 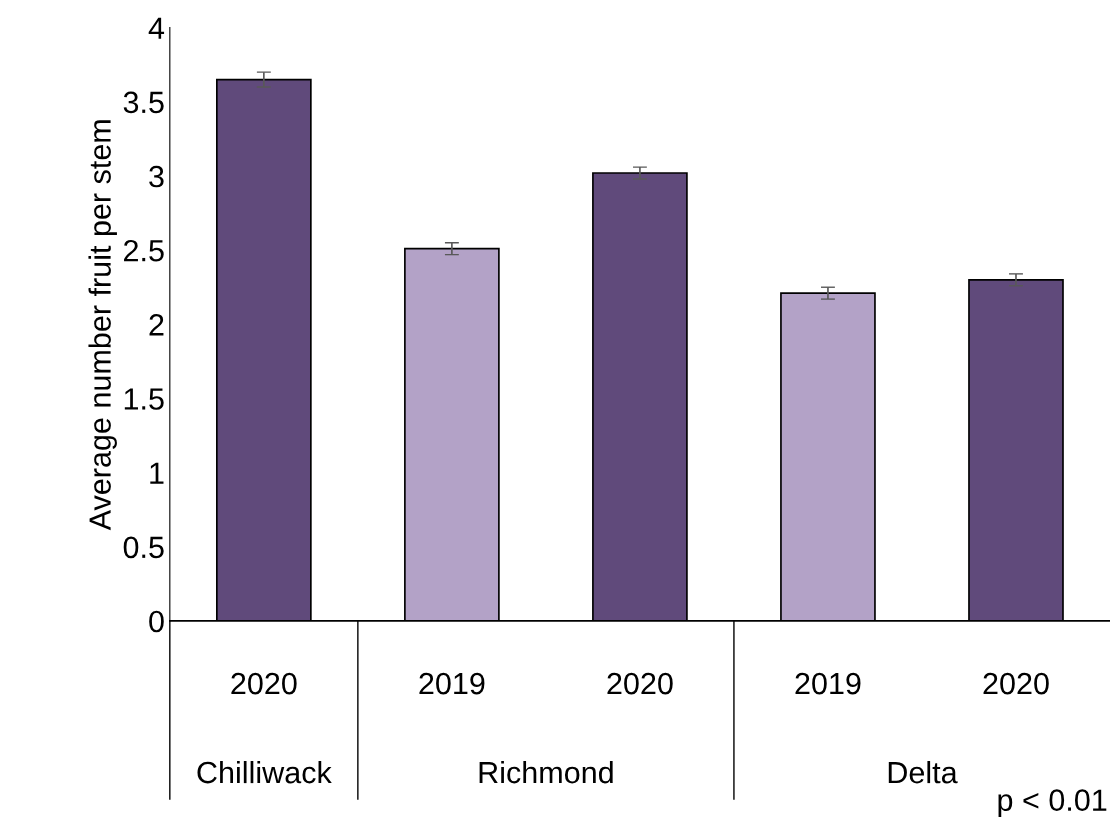 What do you see at coordinates (923, 772) in the screenshot?
I see `text: Delta` at bounding box center [923, 772].